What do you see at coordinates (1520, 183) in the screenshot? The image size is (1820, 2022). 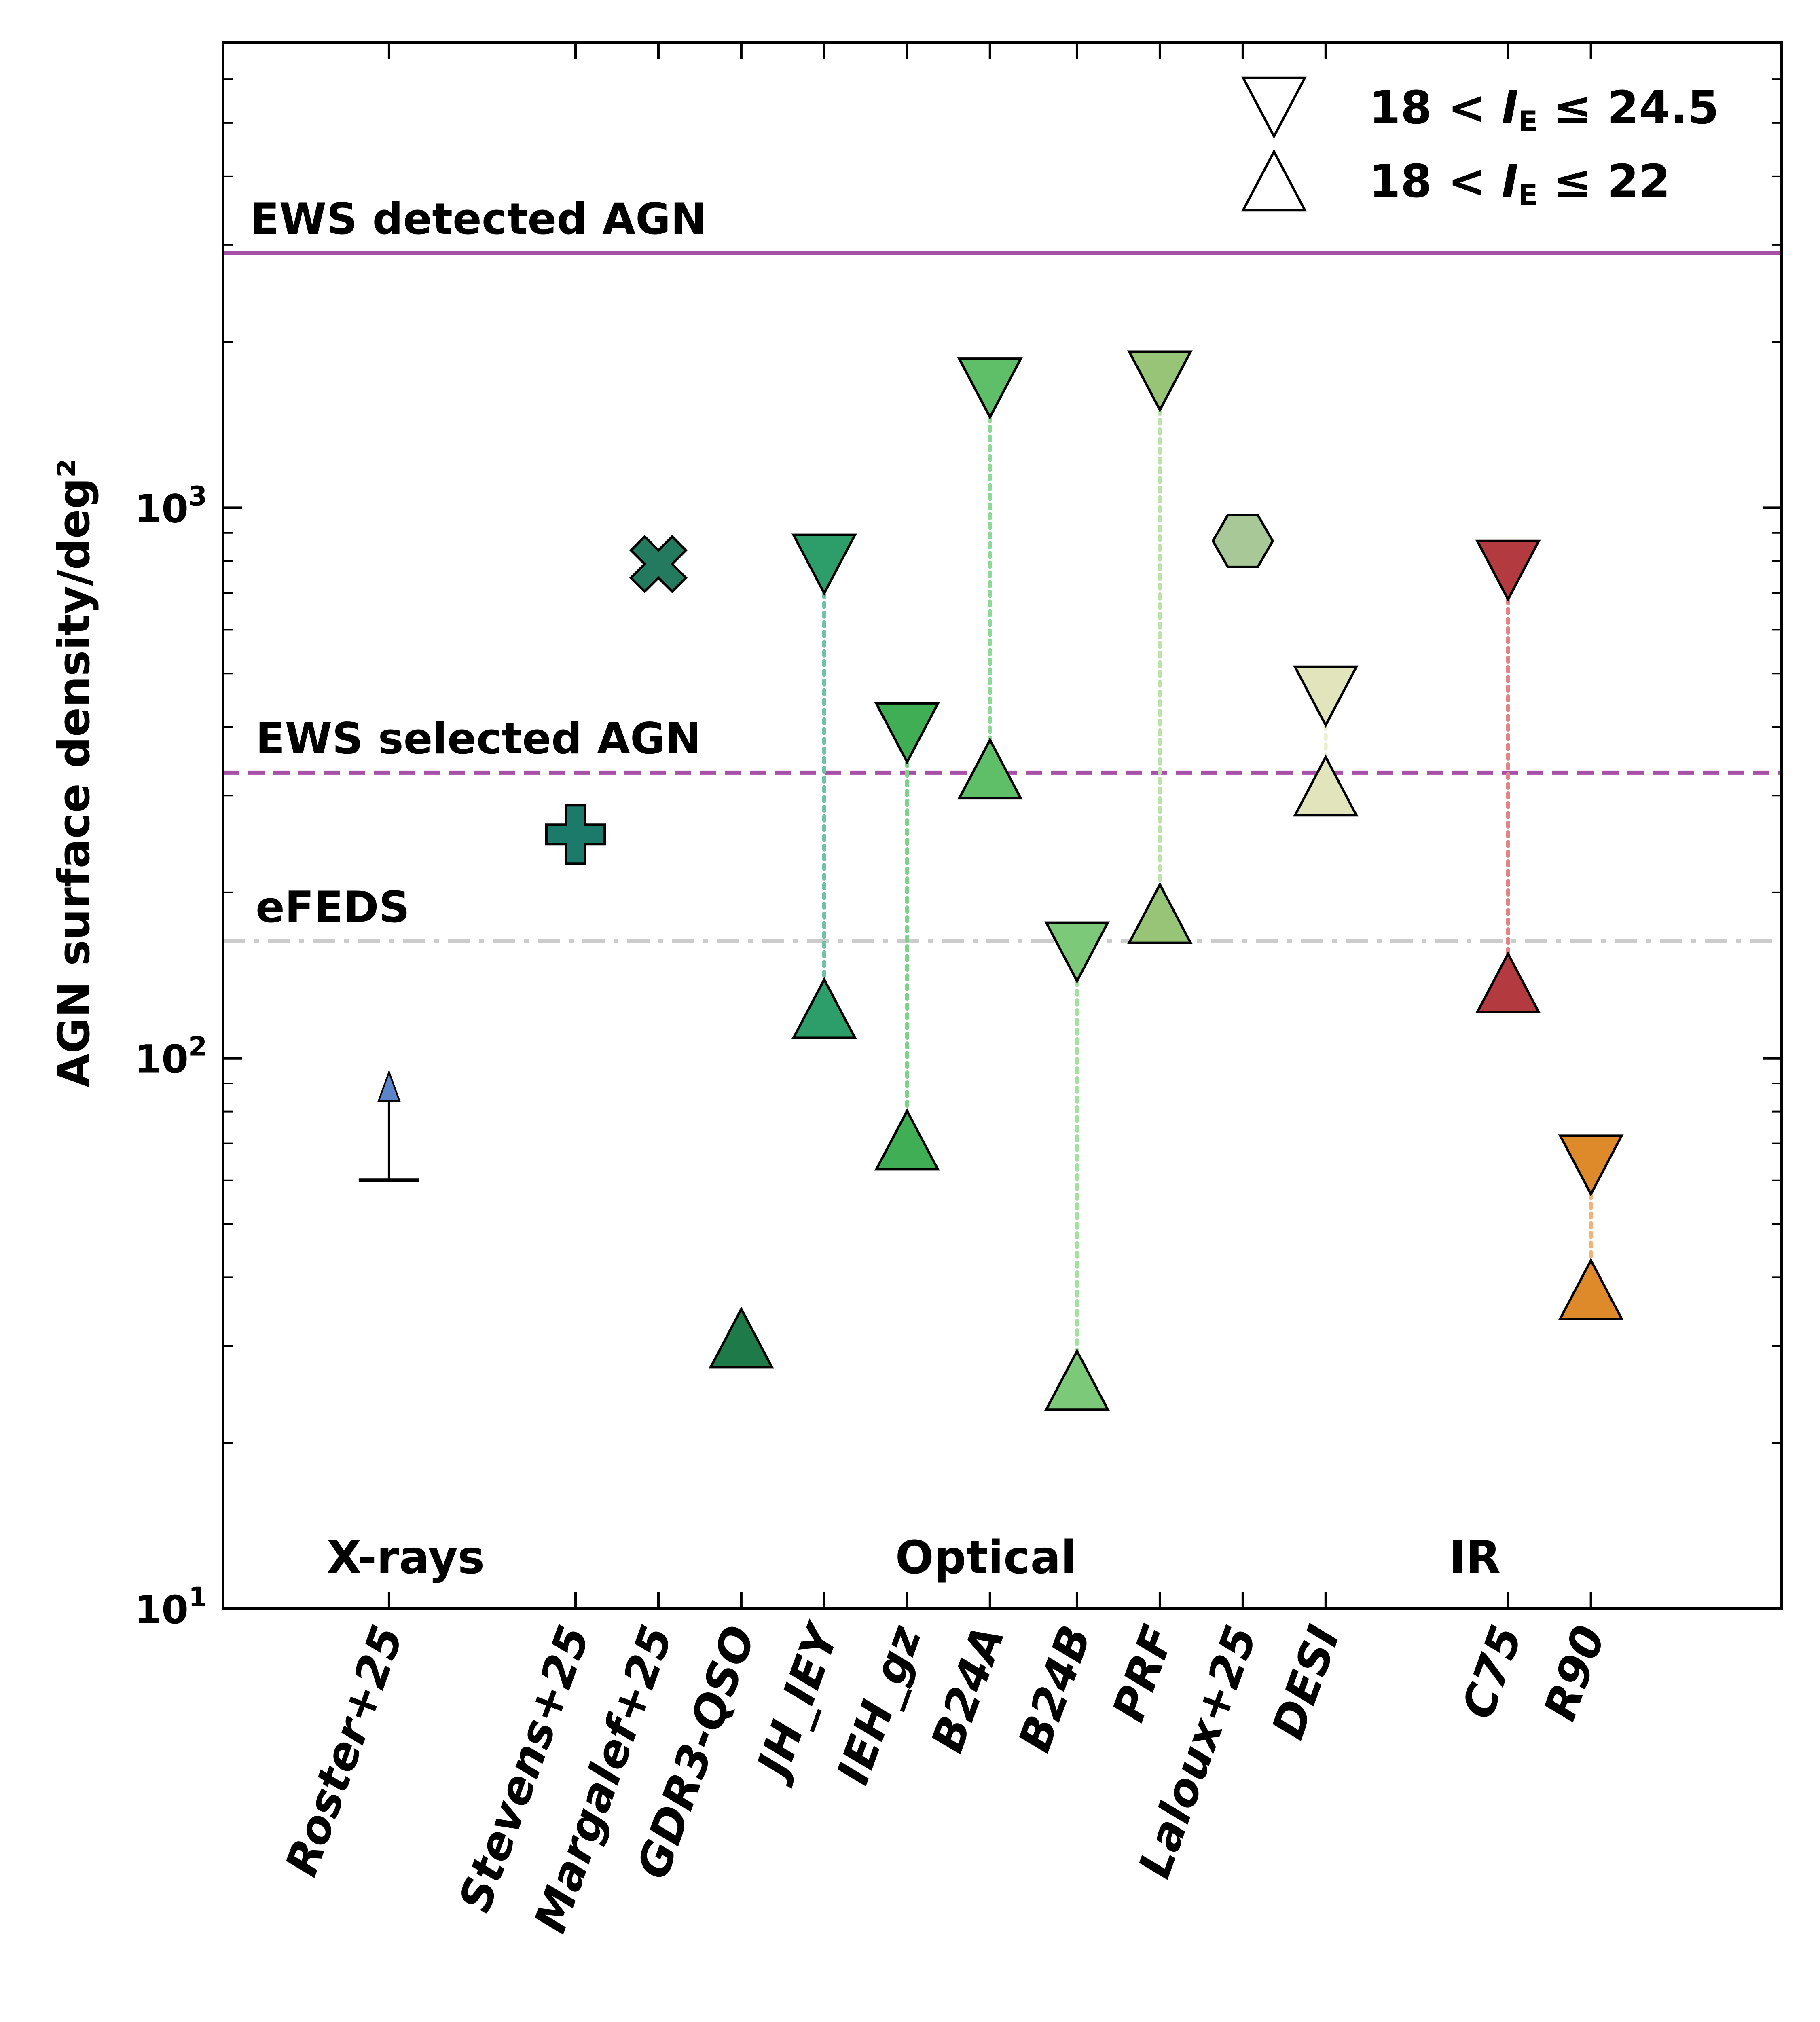 I see `legend-label: 18 < IE ≤ 22` at bounding box center [1520, 183].